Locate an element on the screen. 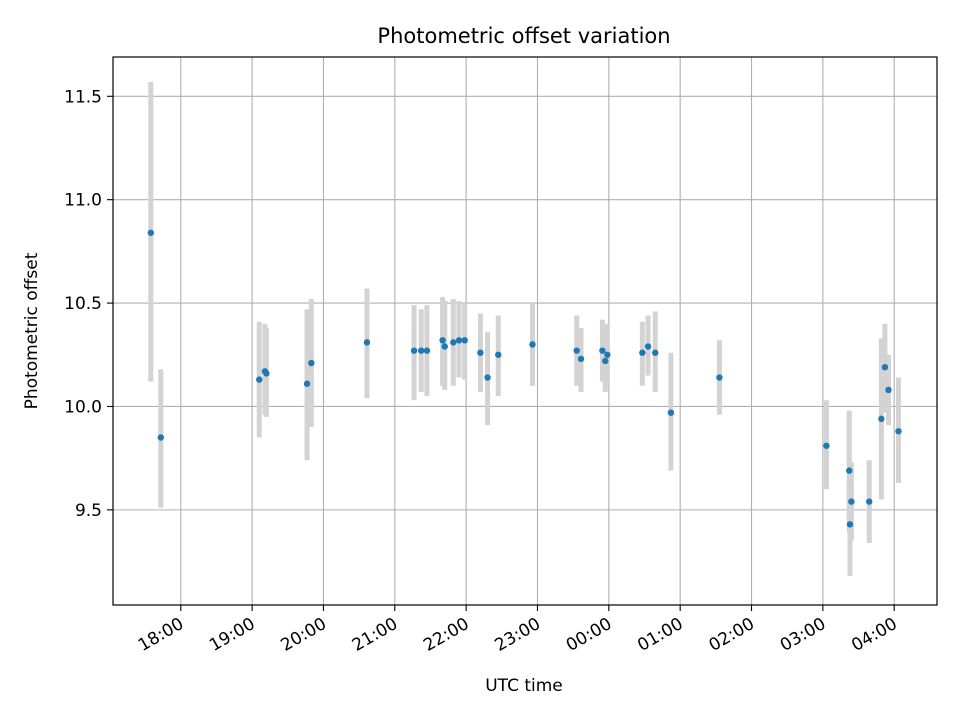 The width and height of the screenshot is (960, 720). chart-title: Photometric offset variation is located at coordinates (523, 36).